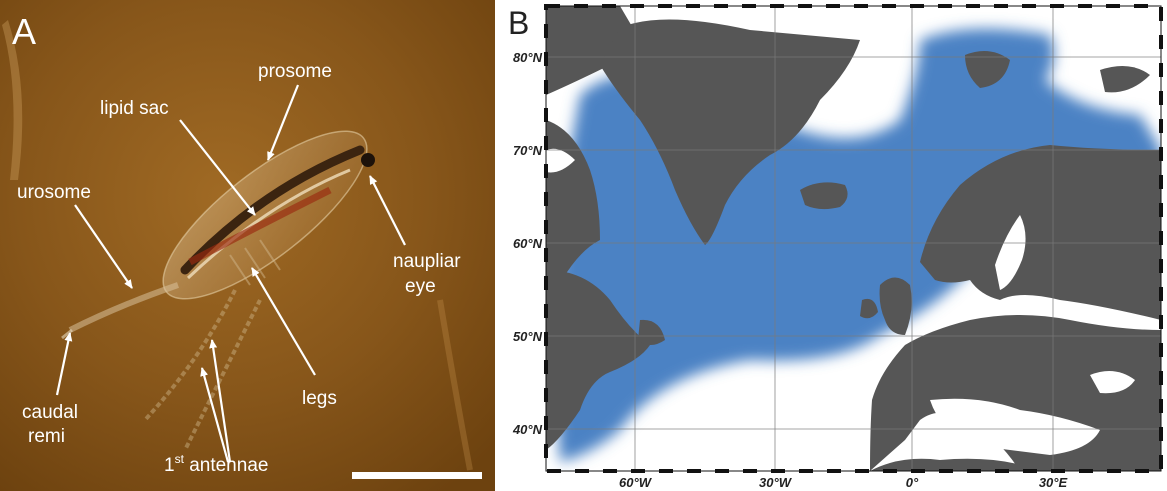 The image size is (1167, 491). Describe the element at coordinates (527, 429) in the screenshot. I see `lat-label-40: 40°N` at that location.